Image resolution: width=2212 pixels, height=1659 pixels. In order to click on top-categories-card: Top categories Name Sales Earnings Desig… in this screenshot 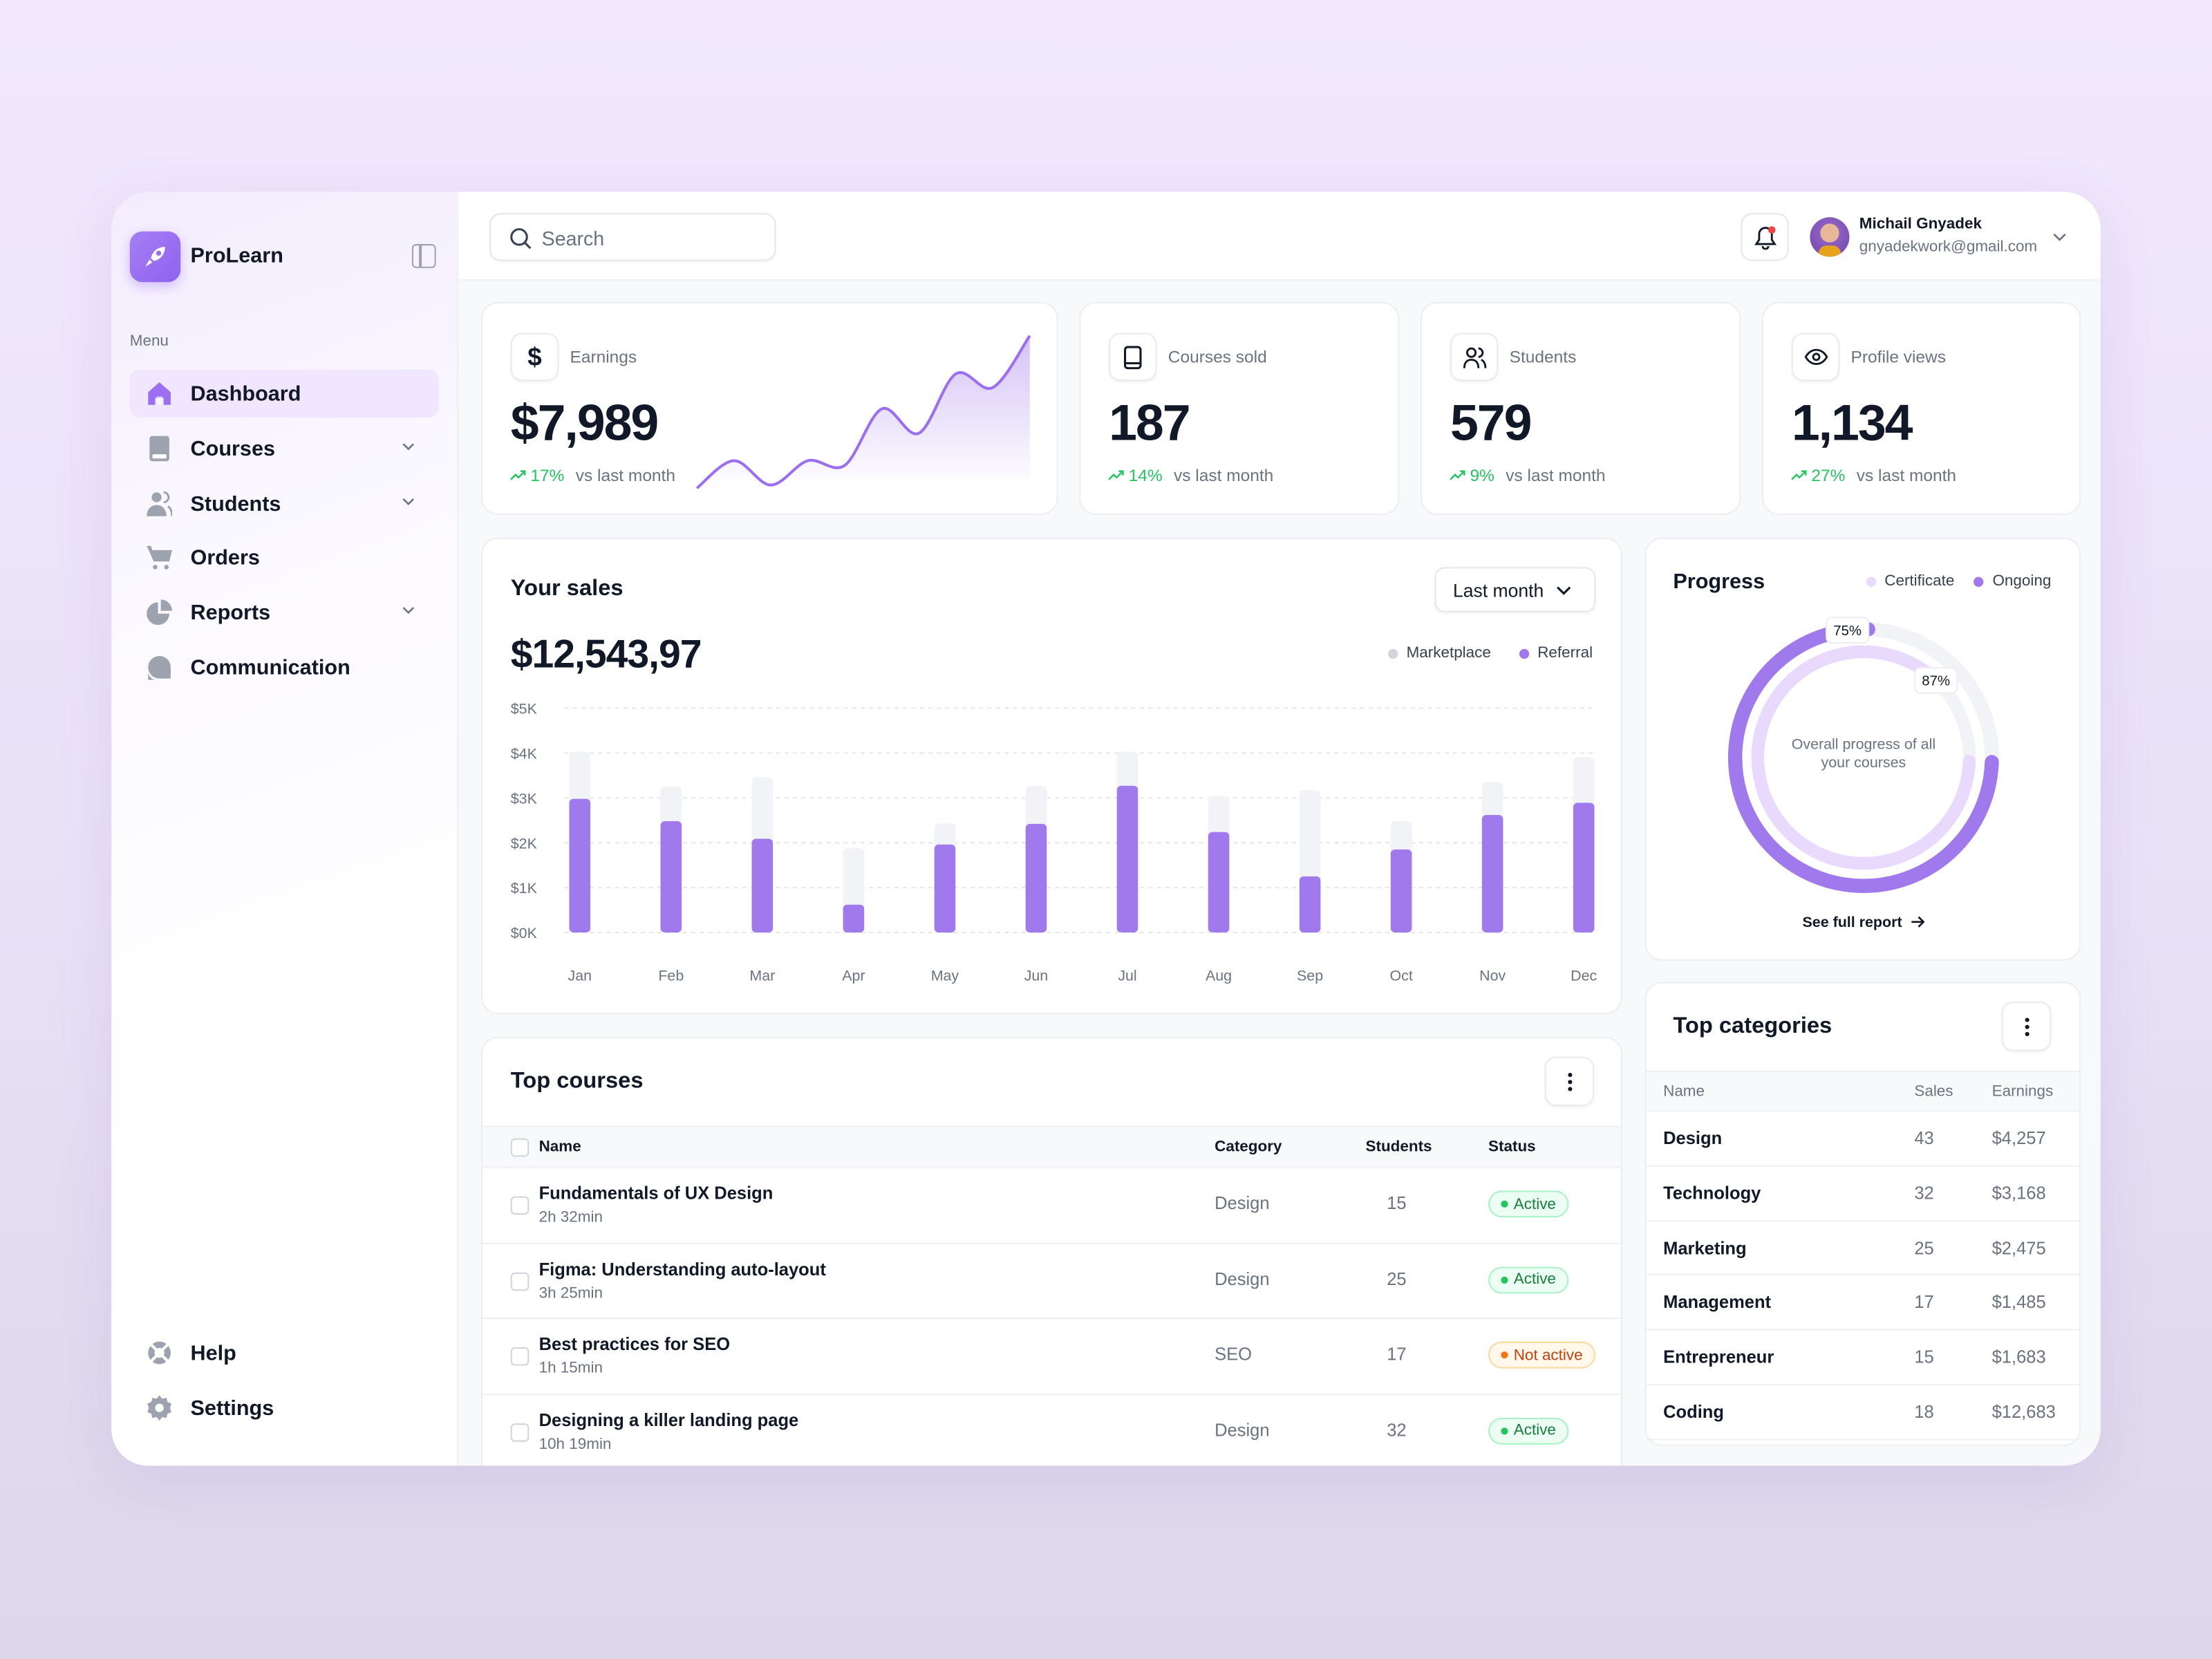, I will do `click(1863, 1214)`.